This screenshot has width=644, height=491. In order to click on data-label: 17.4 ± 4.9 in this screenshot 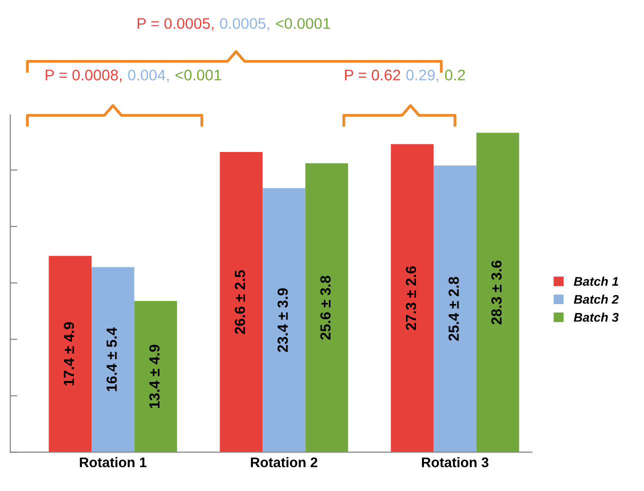, I will do `click(69, 354)`.